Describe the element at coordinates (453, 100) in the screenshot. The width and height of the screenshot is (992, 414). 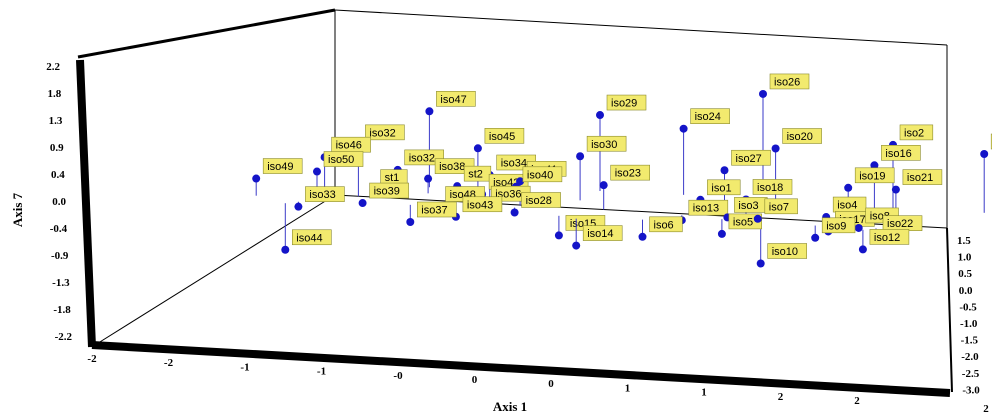
I see `point-label: iso47` at that location.